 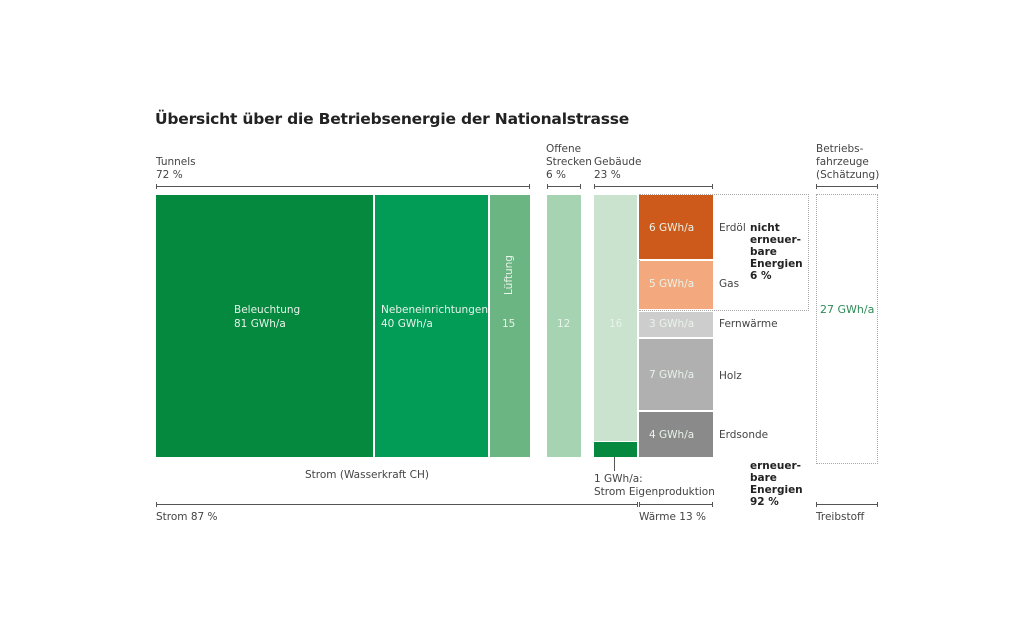 What do you see at coordinates (776, 466) in the screenshot?
I see `ern-line1: erneuer-` at bounding box center [776, 466].